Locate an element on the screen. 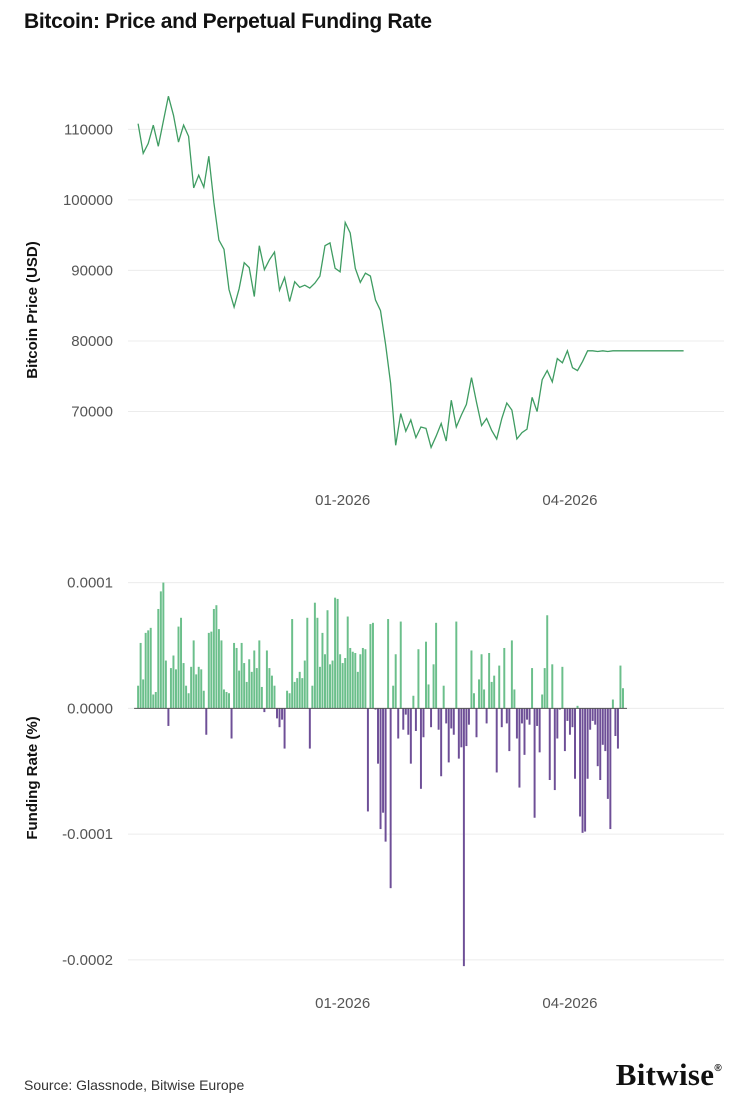 The image size is (756, 1108). y-tick-label: -0.0002 is located at coordinates (87, 960).